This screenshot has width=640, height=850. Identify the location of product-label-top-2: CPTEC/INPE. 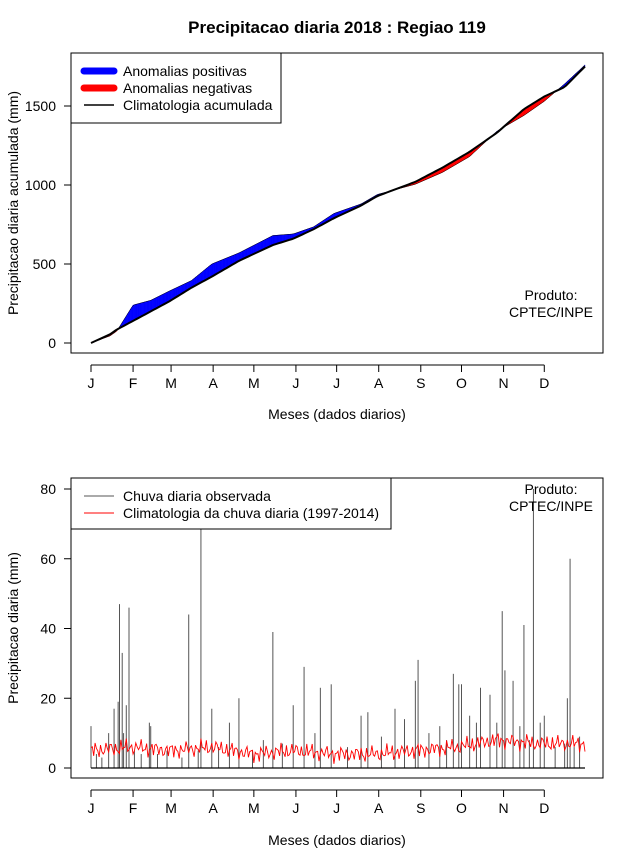
(551, 312).